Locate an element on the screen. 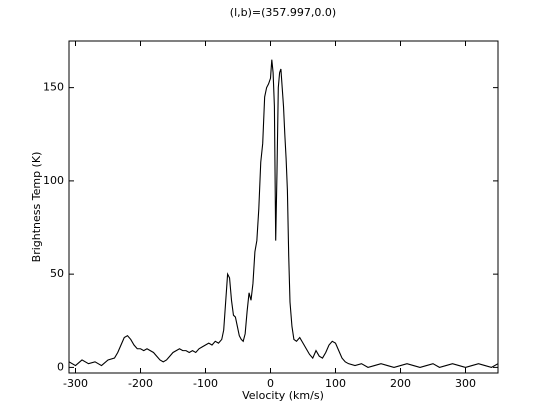 The image size is (554, 419). y-tick-label: 150 is located at coordinates (53, 87).